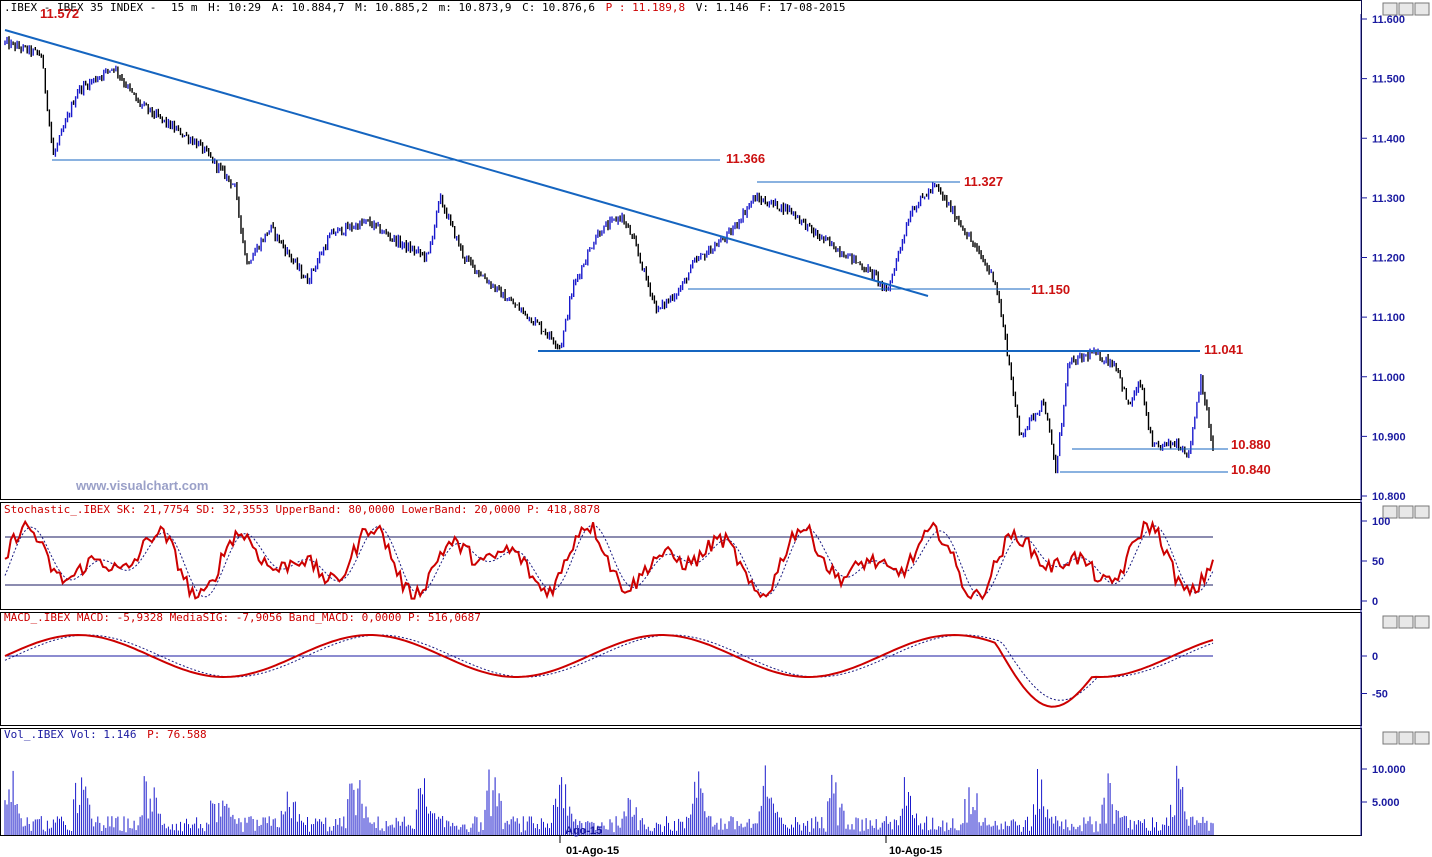 This screenshot has width=1432, height=857. What do you see at coordinates (1374, 676) in the screenshot?
I see `macd-axis: 0 -50` at bounding box center [1374, 676].